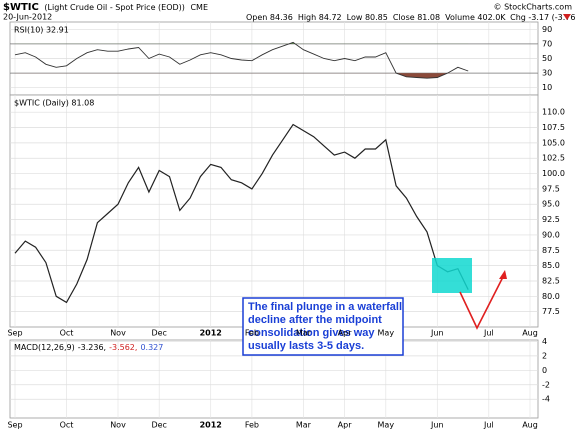 The height and width of the screenshot is (431, 575). What do you see at coordinates (123, 347) in the screenshot?
I see `label-part: -3.562,` at bounding box center [123, 347].